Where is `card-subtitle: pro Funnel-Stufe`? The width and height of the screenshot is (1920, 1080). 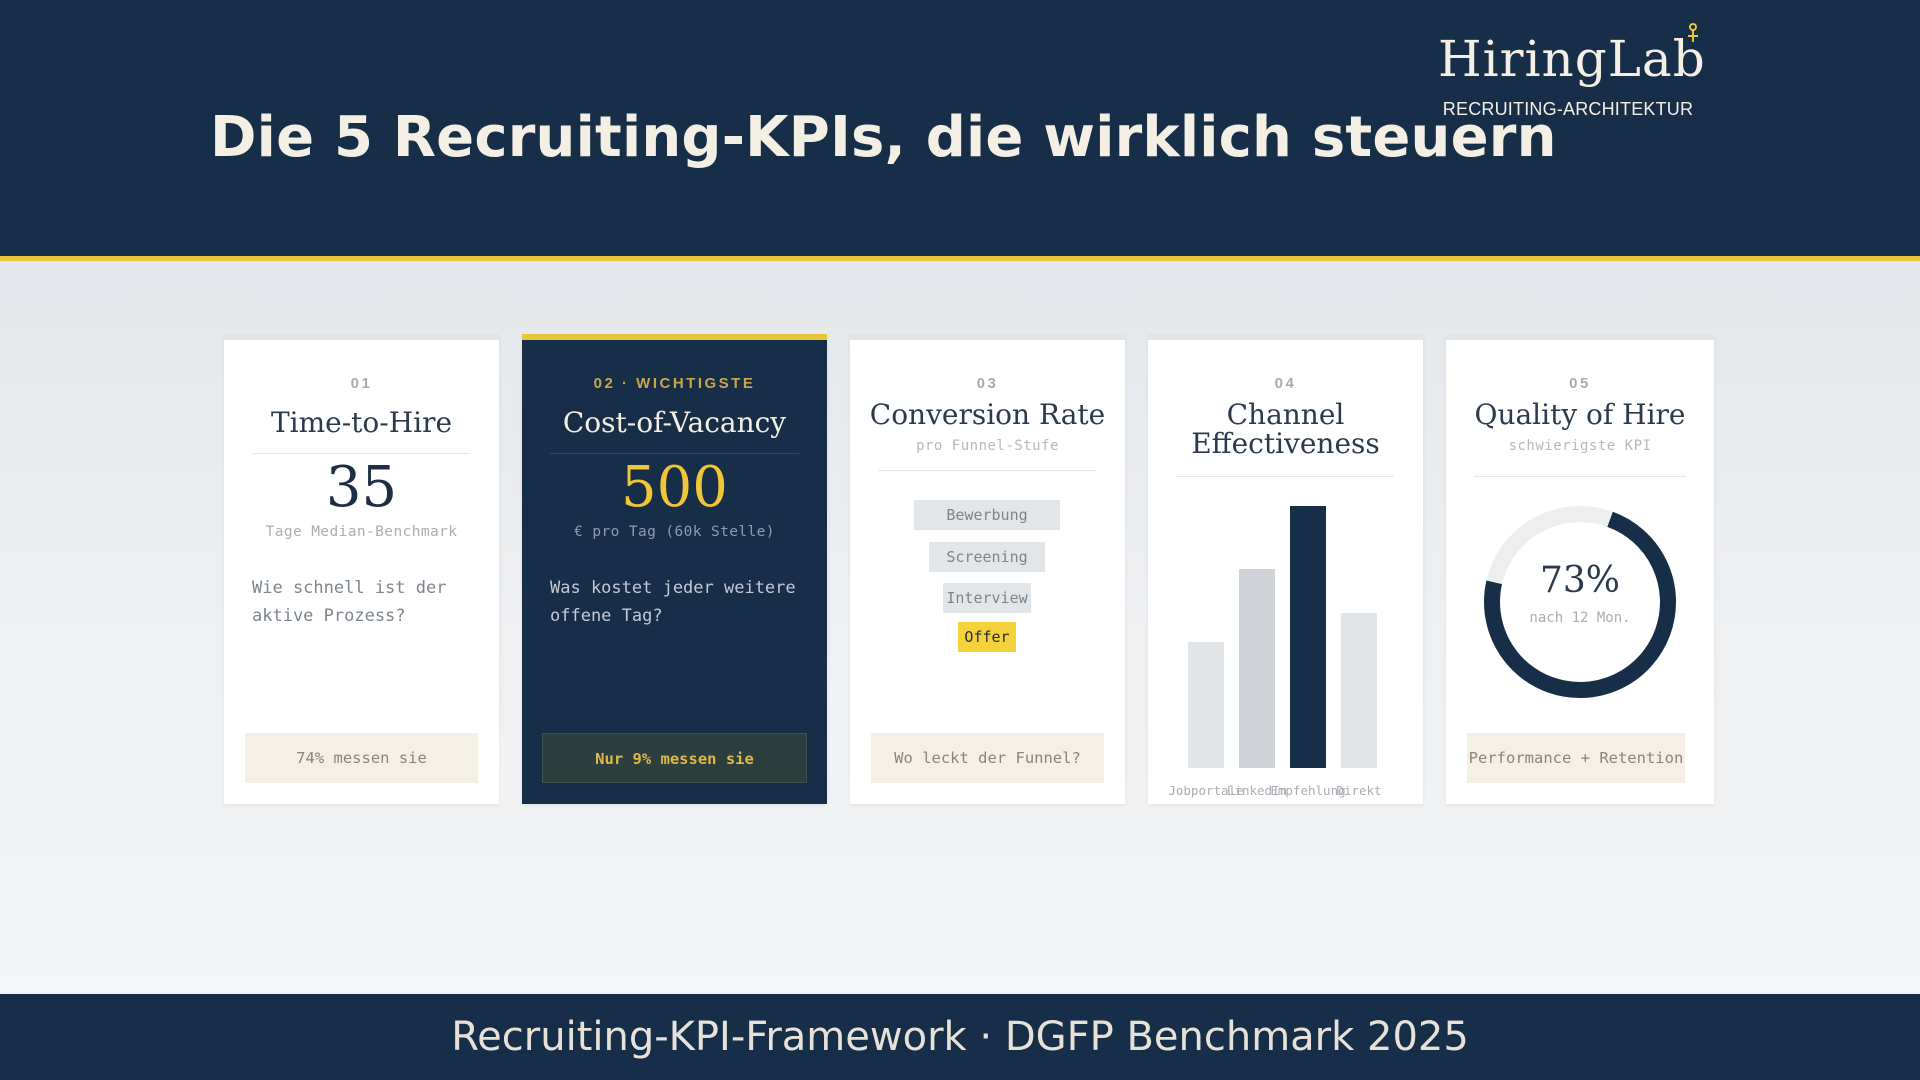 card-subtitle: pro Funnel-Stufe is located at coordinates (987, 446).